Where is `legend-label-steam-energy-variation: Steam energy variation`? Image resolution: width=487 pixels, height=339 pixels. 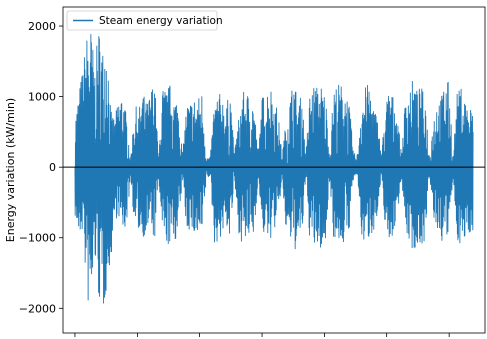 legend-label-steam-energy-variation: Steam energy variation is located at coordinates (161, 21).